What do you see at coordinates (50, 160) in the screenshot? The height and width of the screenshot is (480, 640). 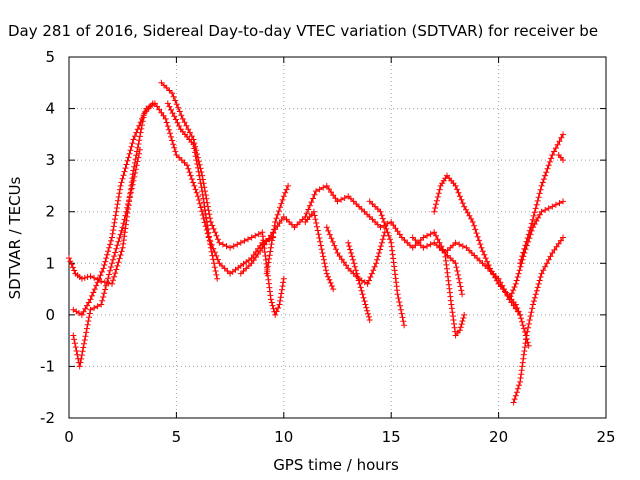 I see `y-tick-label: 3` at bounding box center [50, 160].